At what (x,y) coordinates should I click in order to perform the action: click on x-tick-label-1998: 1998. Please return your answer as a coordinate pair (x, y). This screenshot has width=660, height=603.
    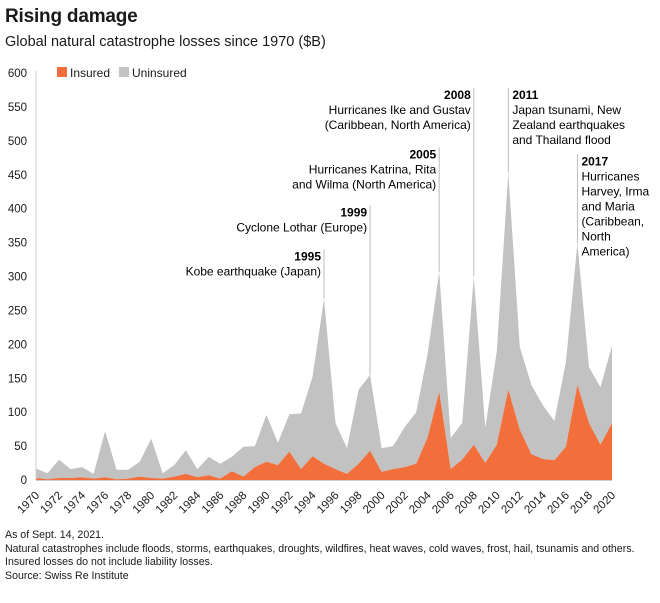
    Looking at the image, I should click on (351, 503).